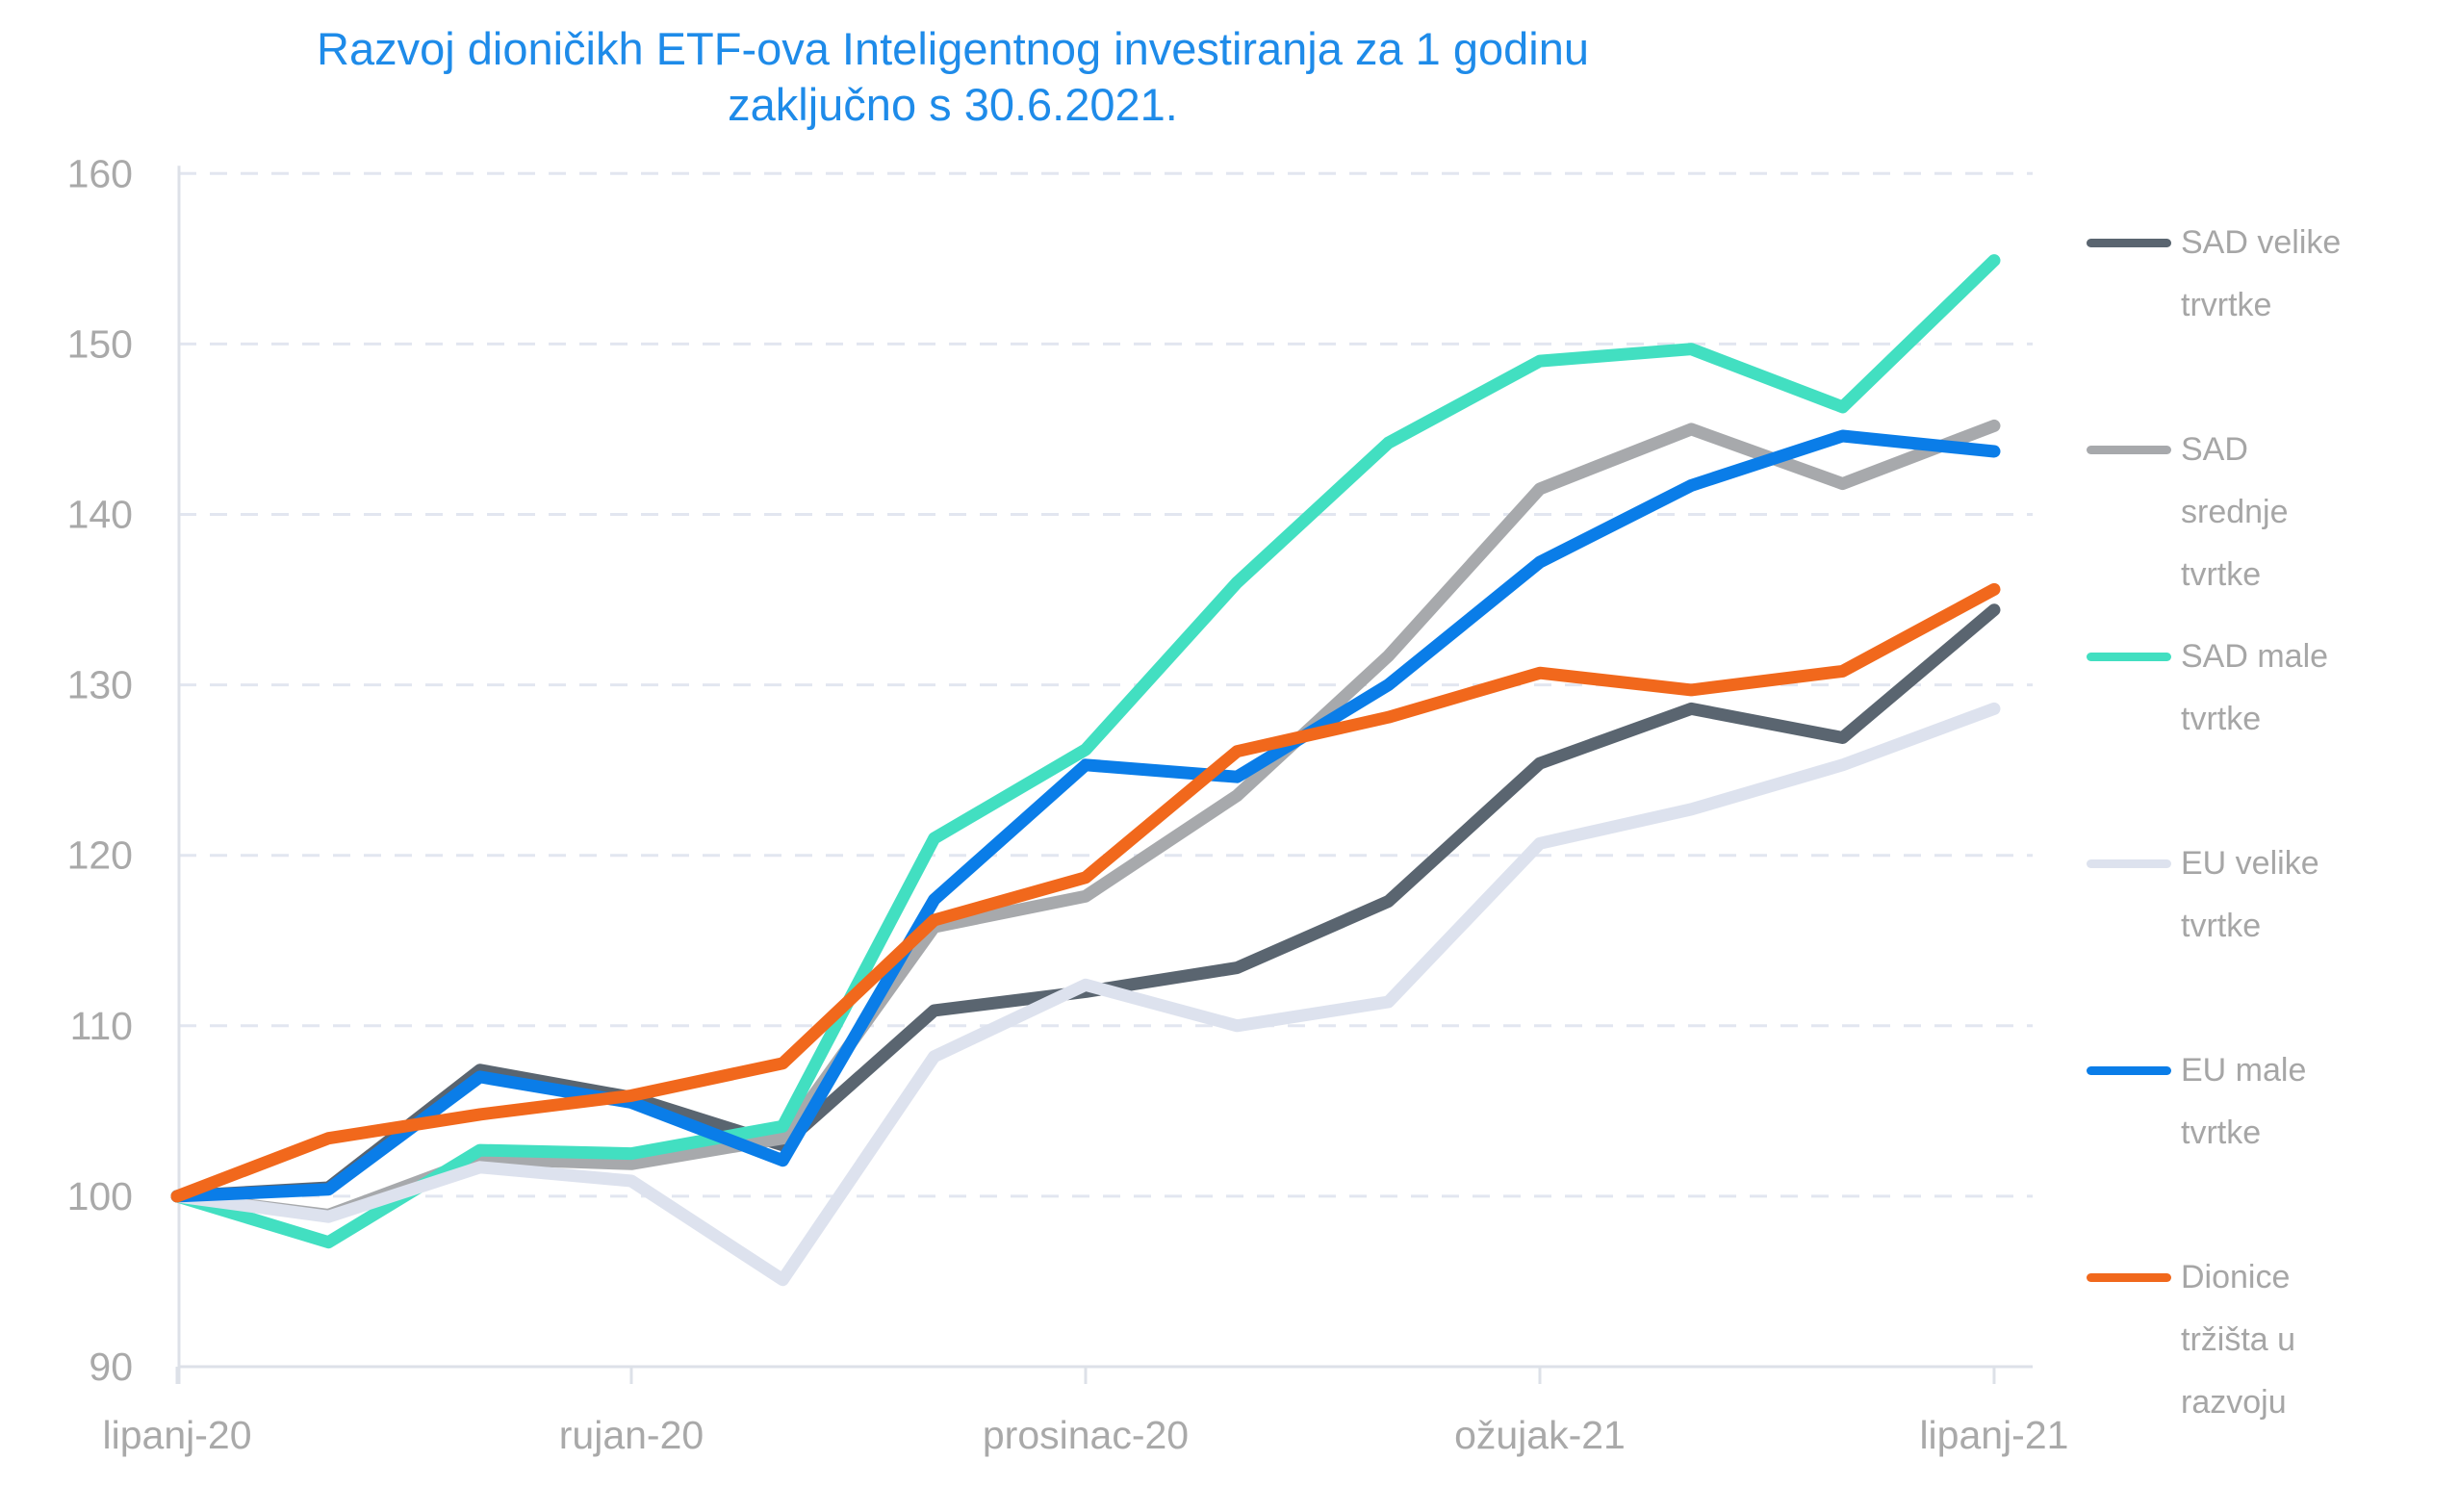  Describe the element at coordinates (111, 1367) in the screenshot. I see `y-axis-label-90: 90` at that location.